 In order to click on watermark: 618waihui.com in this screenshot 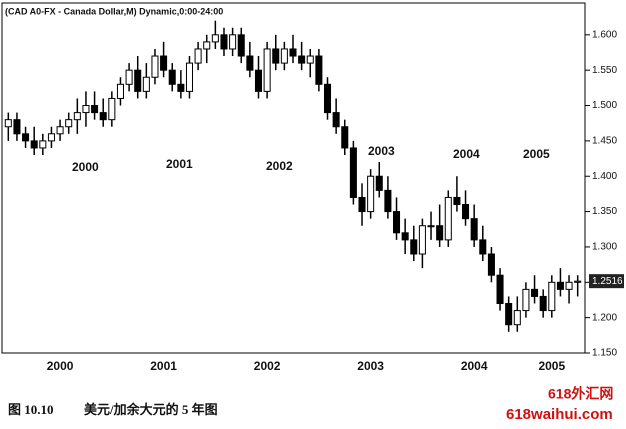, I will do `click(559, 414)`.